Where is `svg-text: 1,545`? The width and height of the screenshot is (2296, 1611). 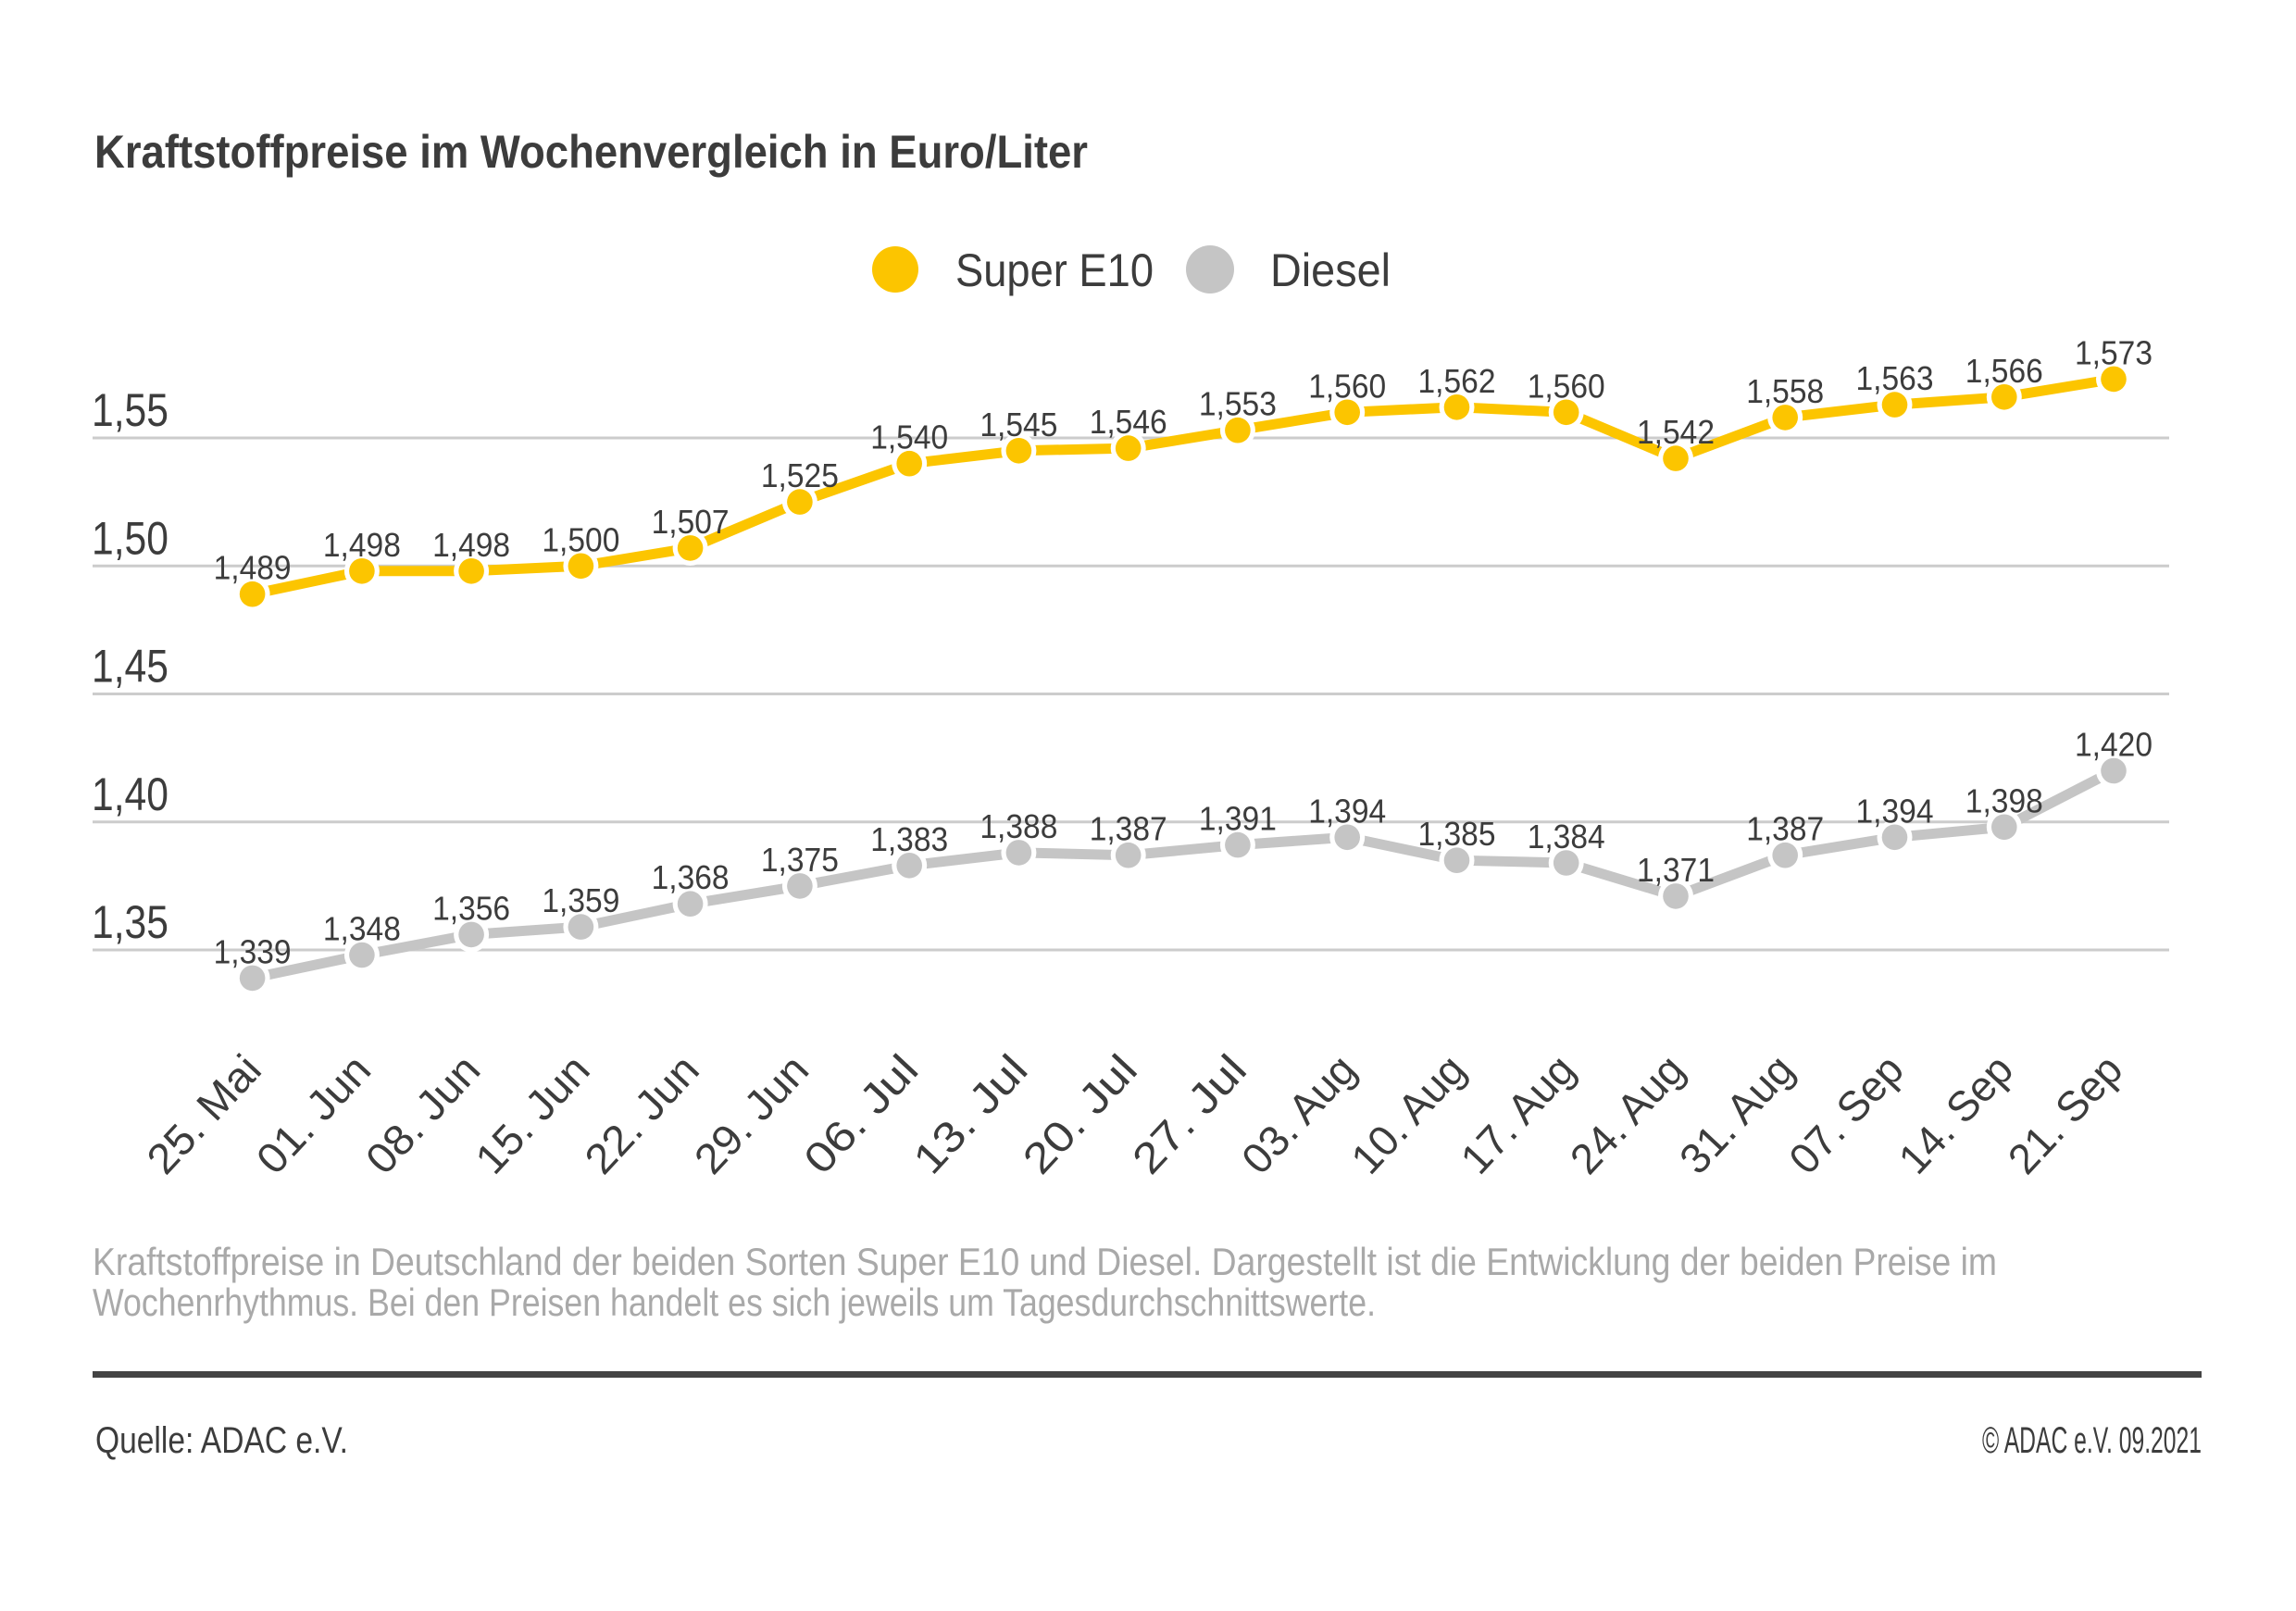
svg-text: 1,545 is located at coordinates (1019, 424).